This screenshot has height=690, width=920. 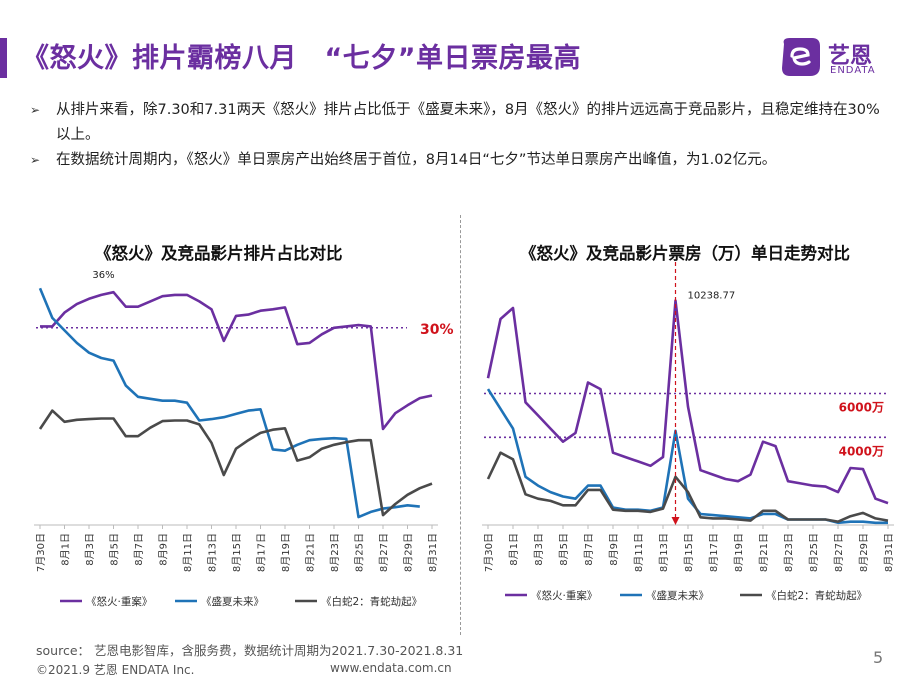 What do you see at coordinates (675, 521) in the screenshot?
I see `peak-marker-arrow` at bounding box center [675, 521].